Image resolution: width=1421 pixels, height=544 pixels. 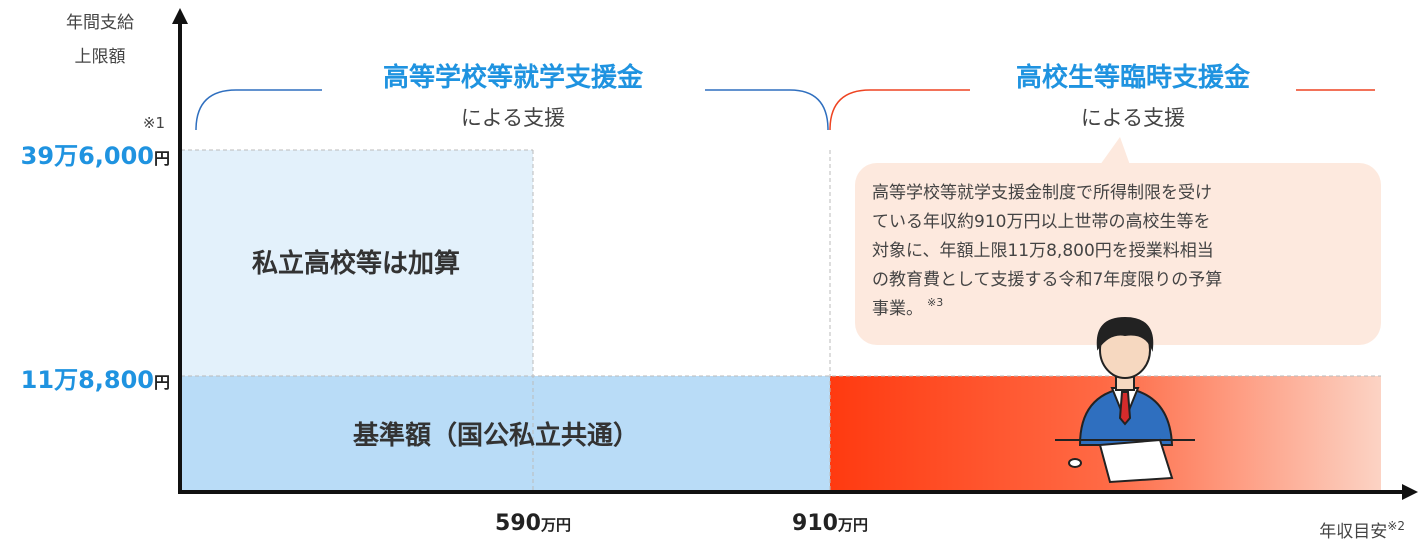 I want to click on region-label: 私立高校等は加算, so click(x=356, y=263).